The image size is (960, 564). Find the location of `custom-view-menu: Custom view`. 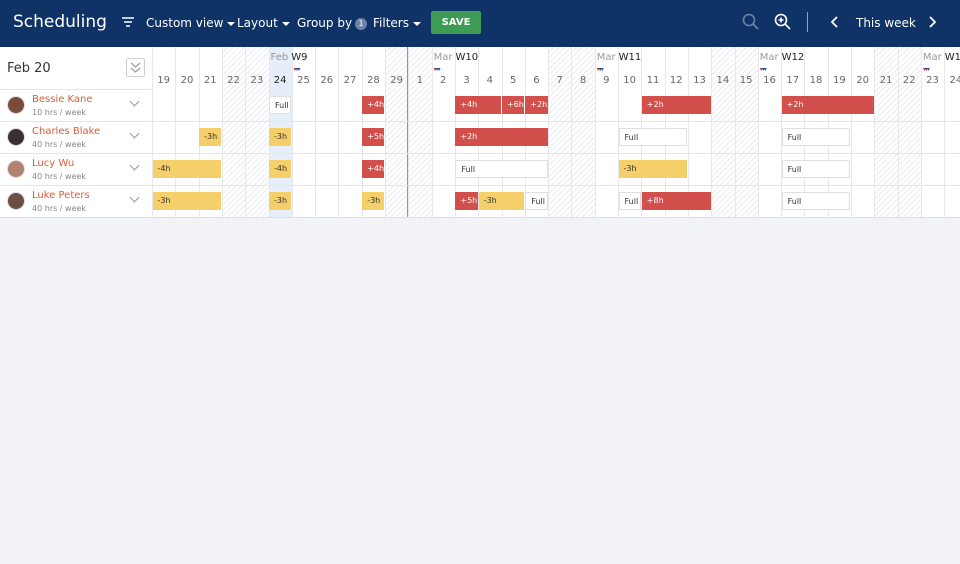

custom-view-menu: Custom view is located at coordinates (191, 23).